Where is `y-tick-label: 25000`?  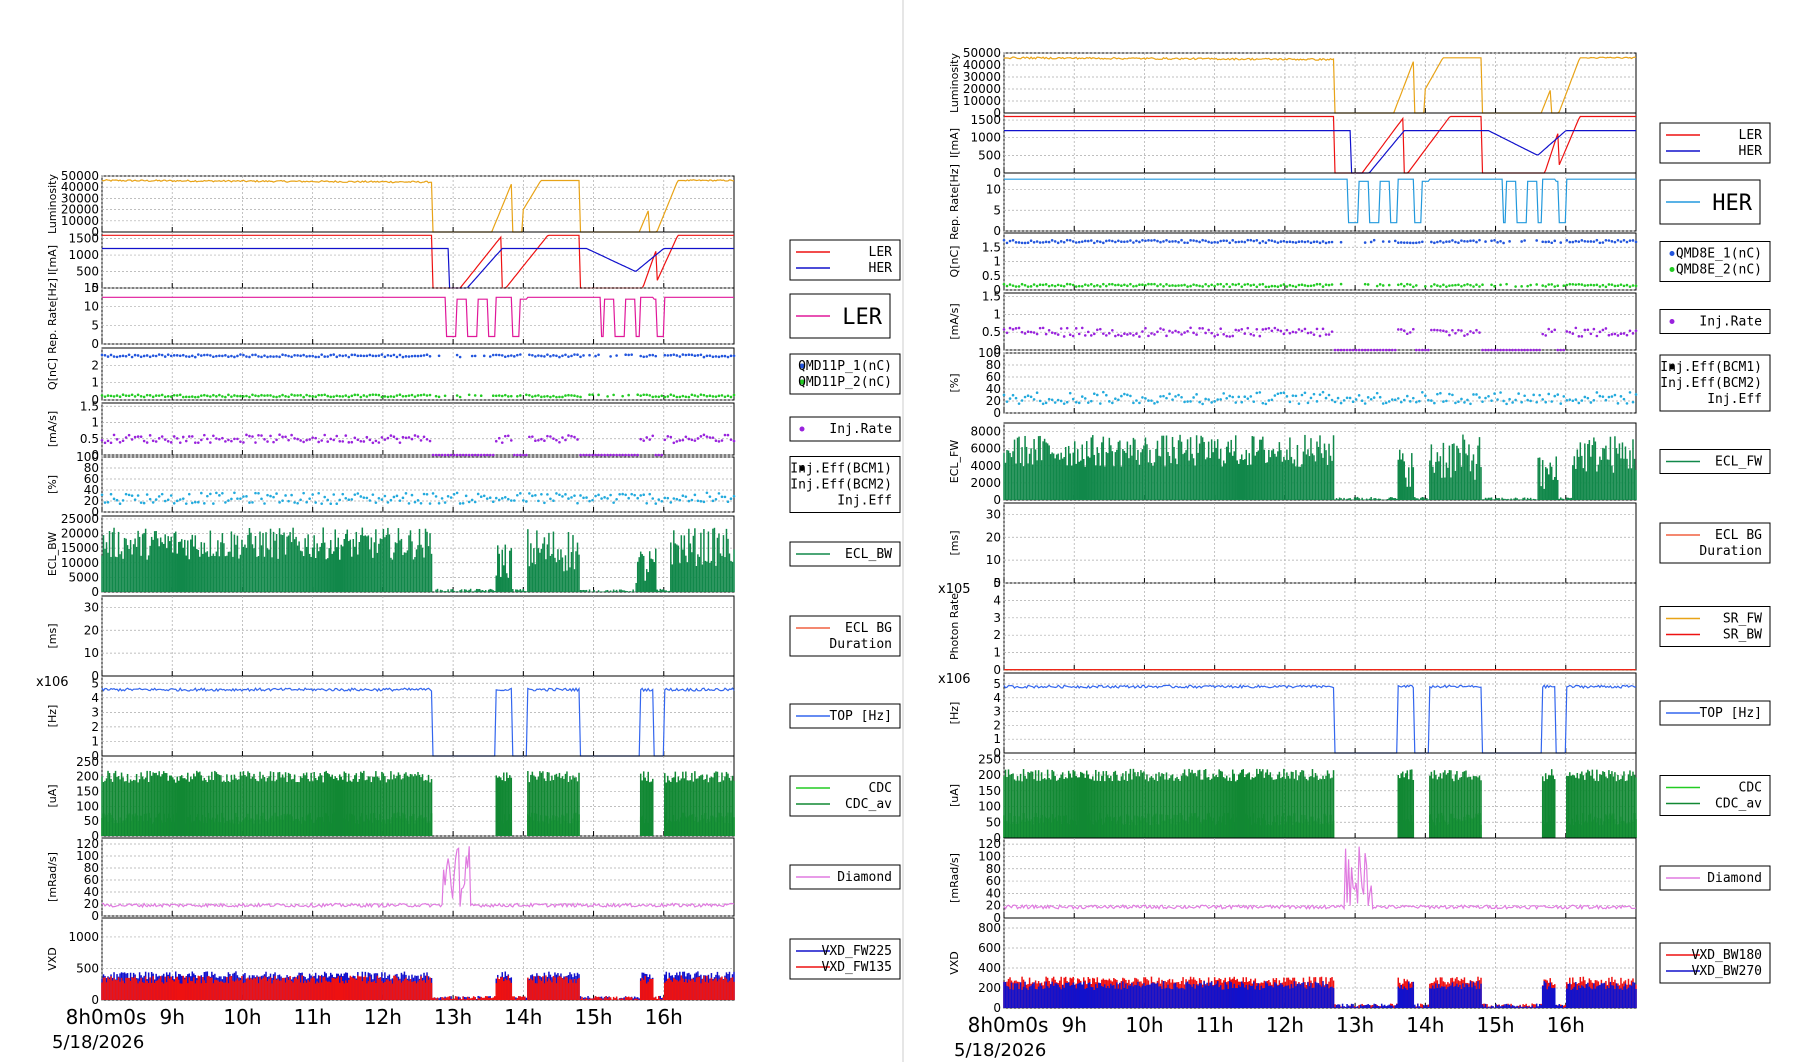
y-tick-label: 25000 is located at coordinates (80, 519).